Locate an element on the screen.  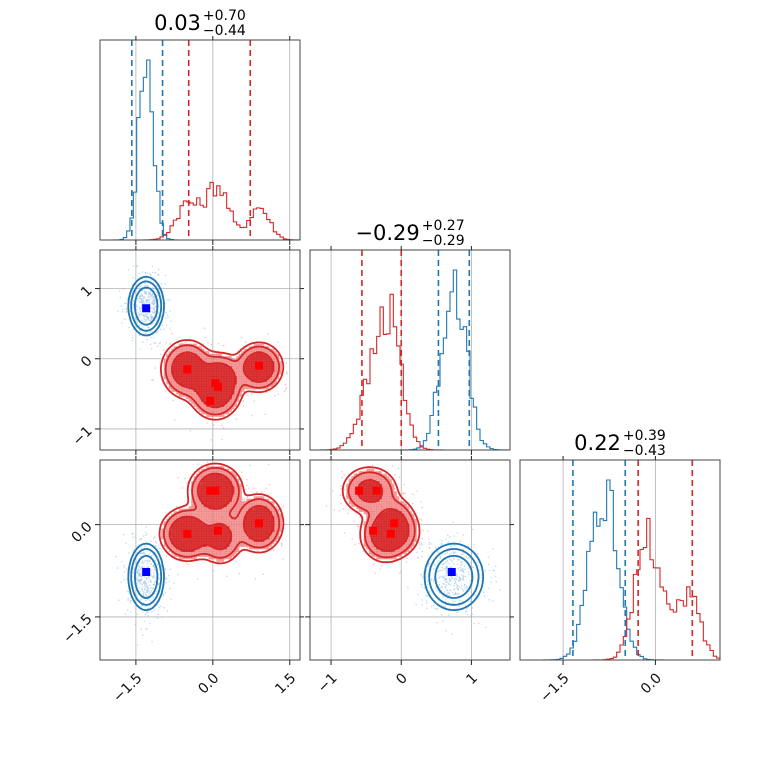
x-tick-label: 1.5 is located at coordinates (285, 683).